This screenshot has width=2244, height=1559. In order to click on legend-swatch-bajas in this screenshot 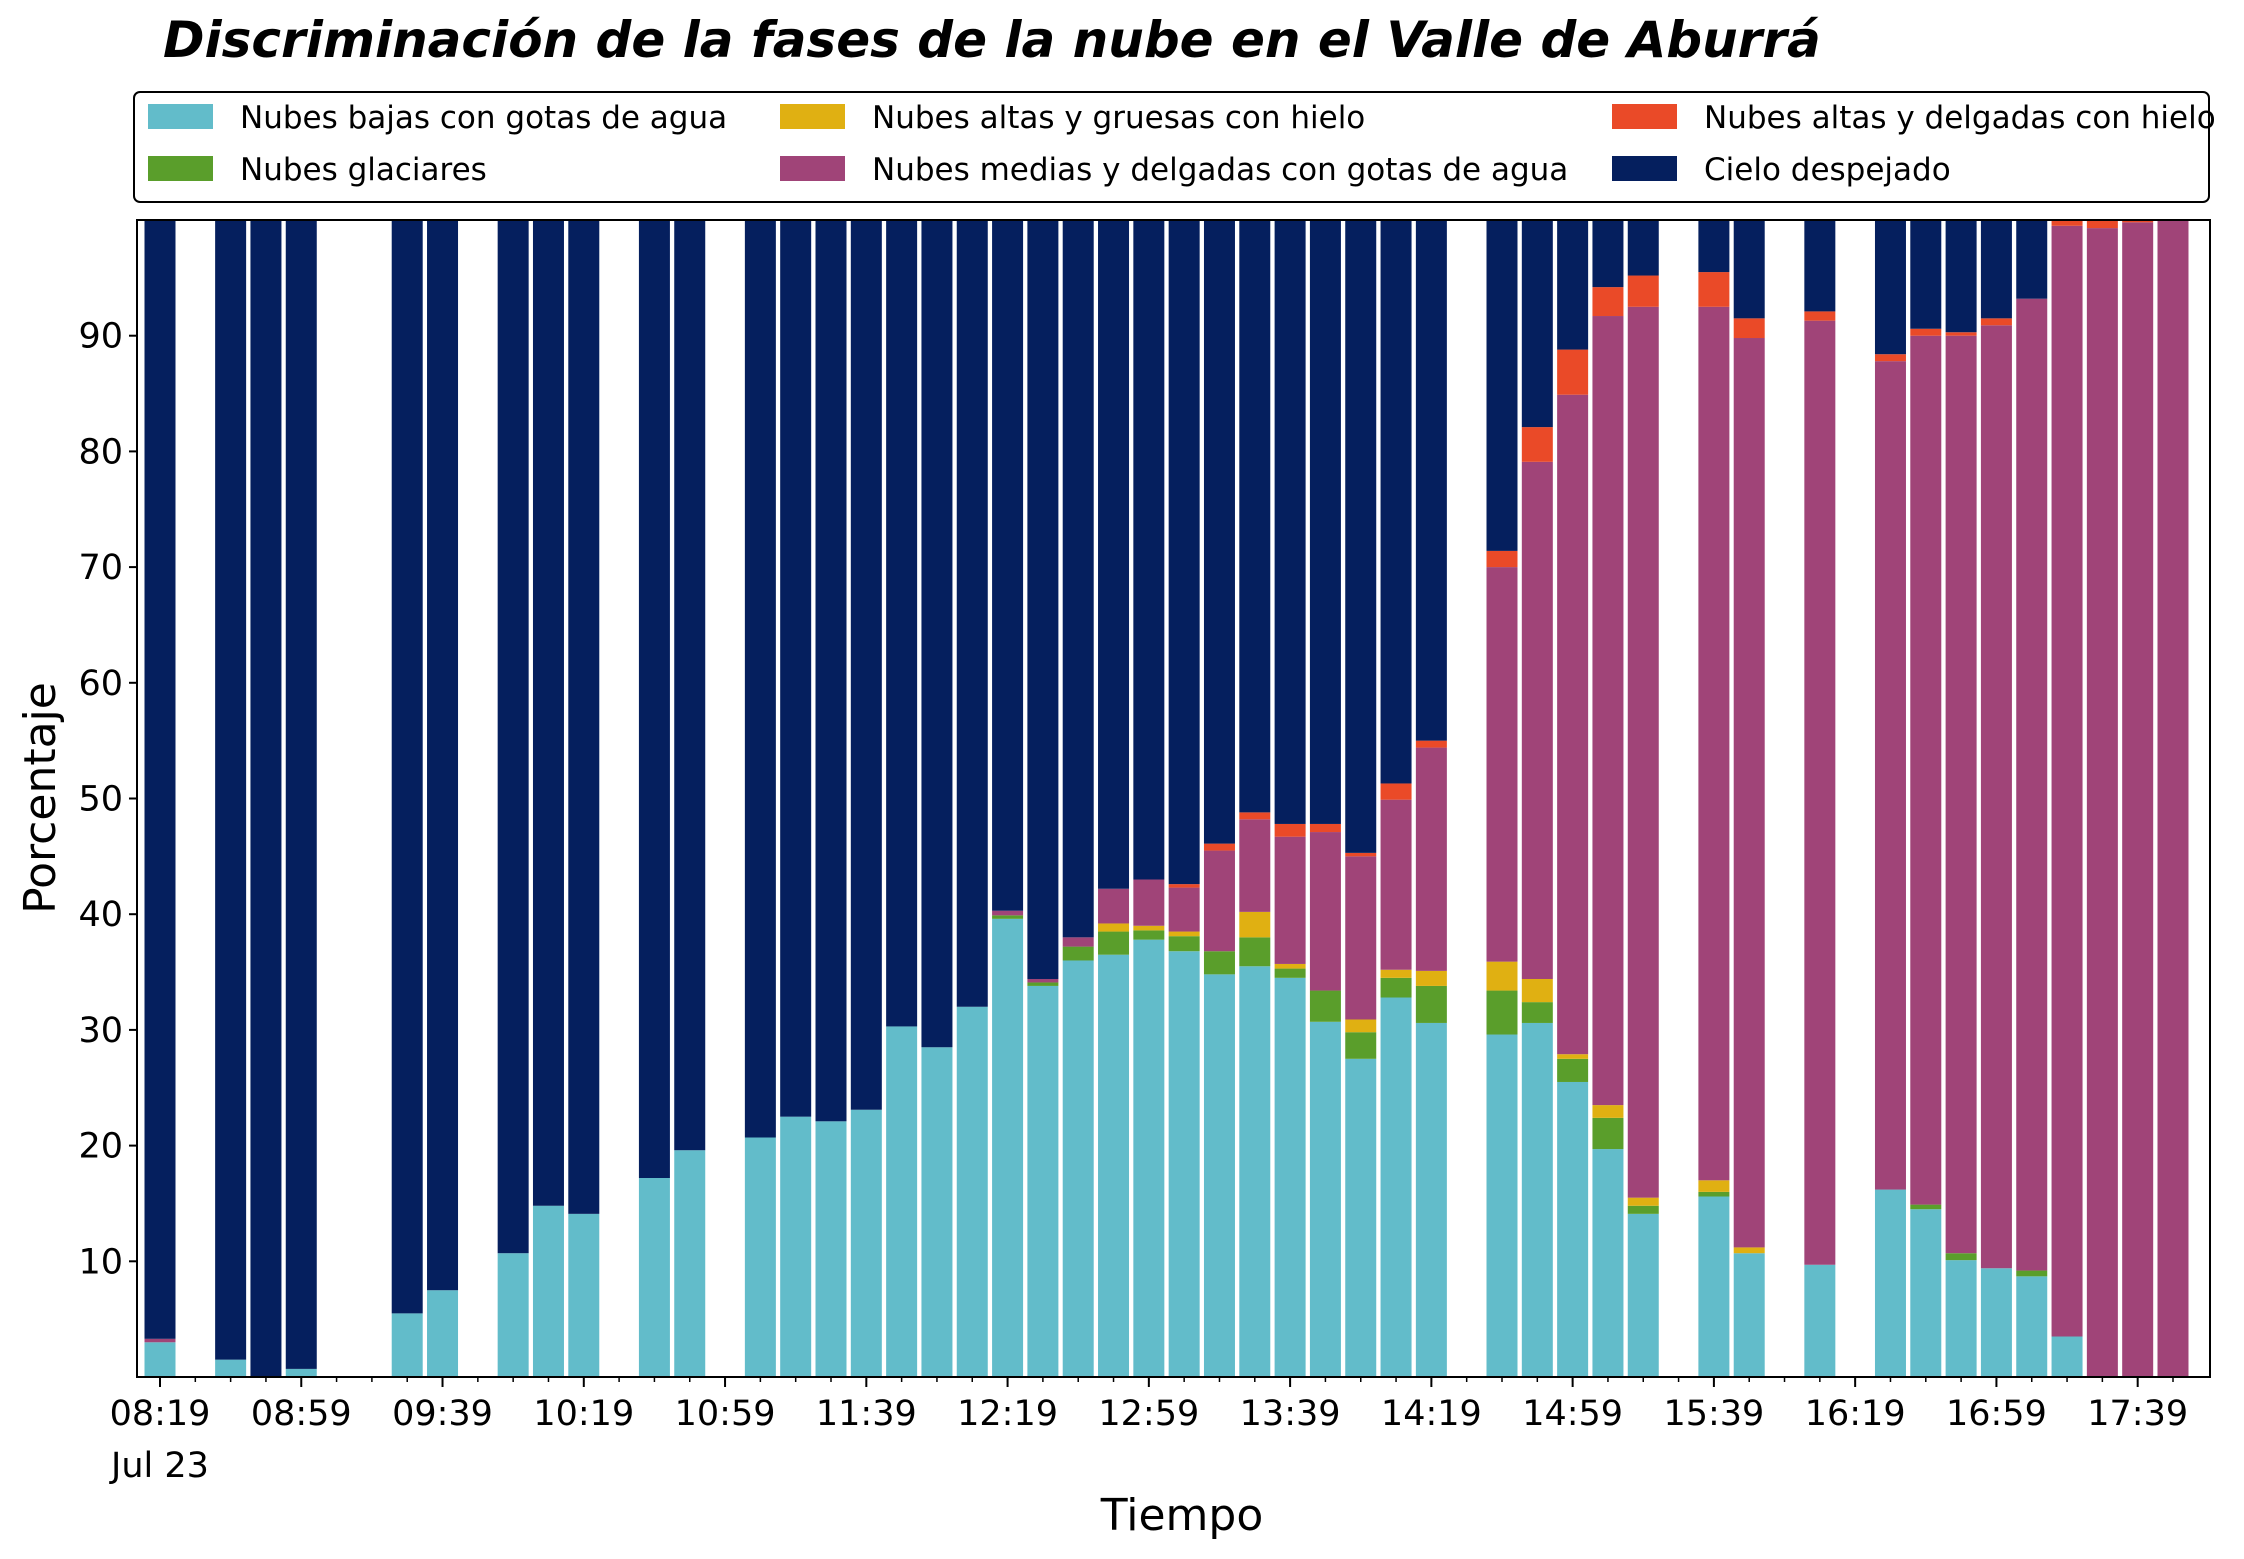, I will do `click(180, 116)`.